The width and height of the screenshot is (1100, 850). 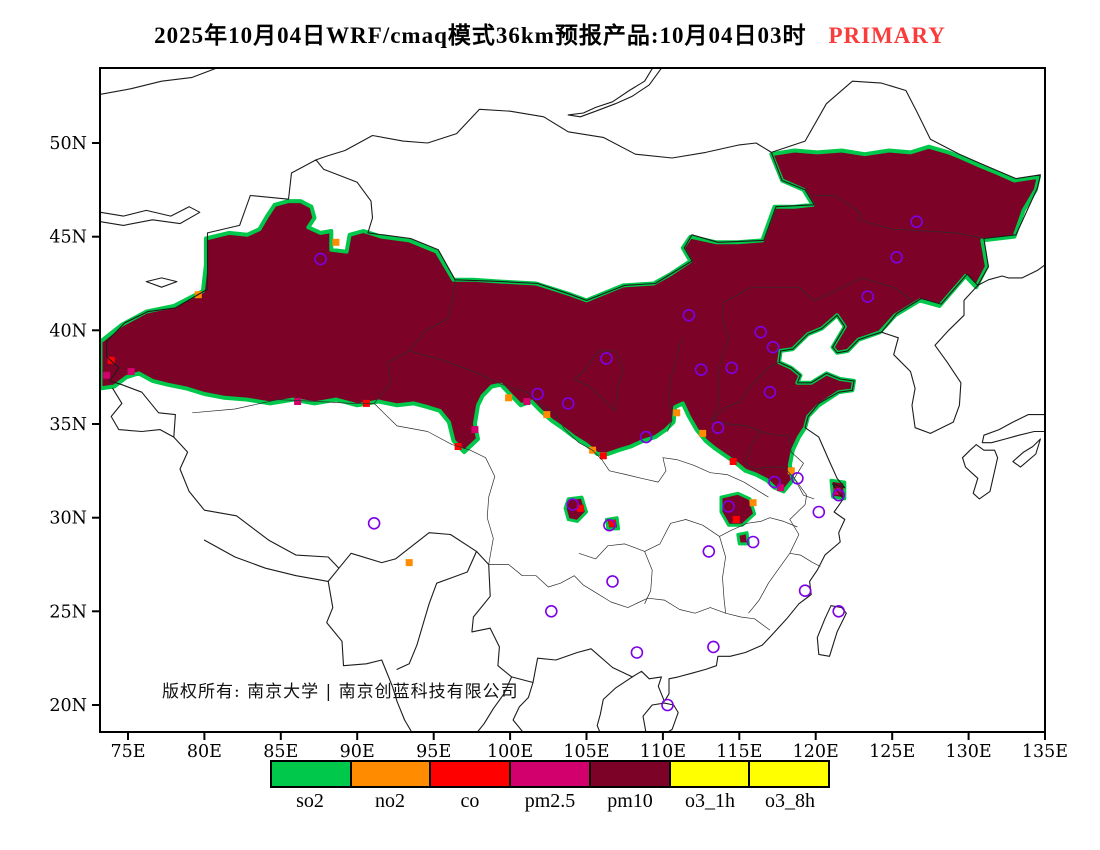 What do you see at coordinates (312, 774) in the screenshot?
I see `legend-swatch-so2` at bounding box center [312, 774].